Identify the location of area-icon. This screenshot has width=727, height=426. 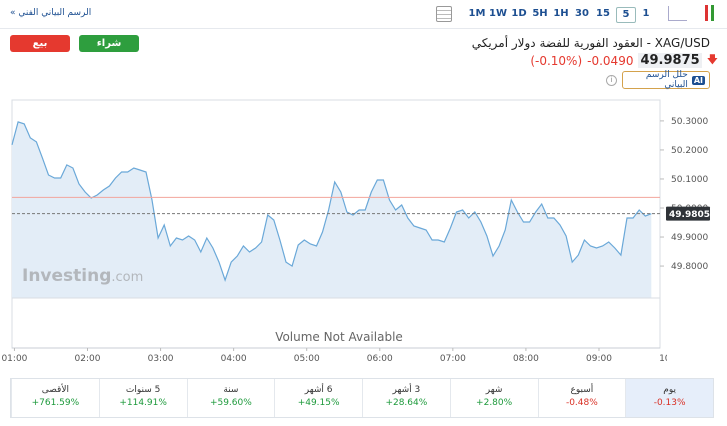
(677, 13).